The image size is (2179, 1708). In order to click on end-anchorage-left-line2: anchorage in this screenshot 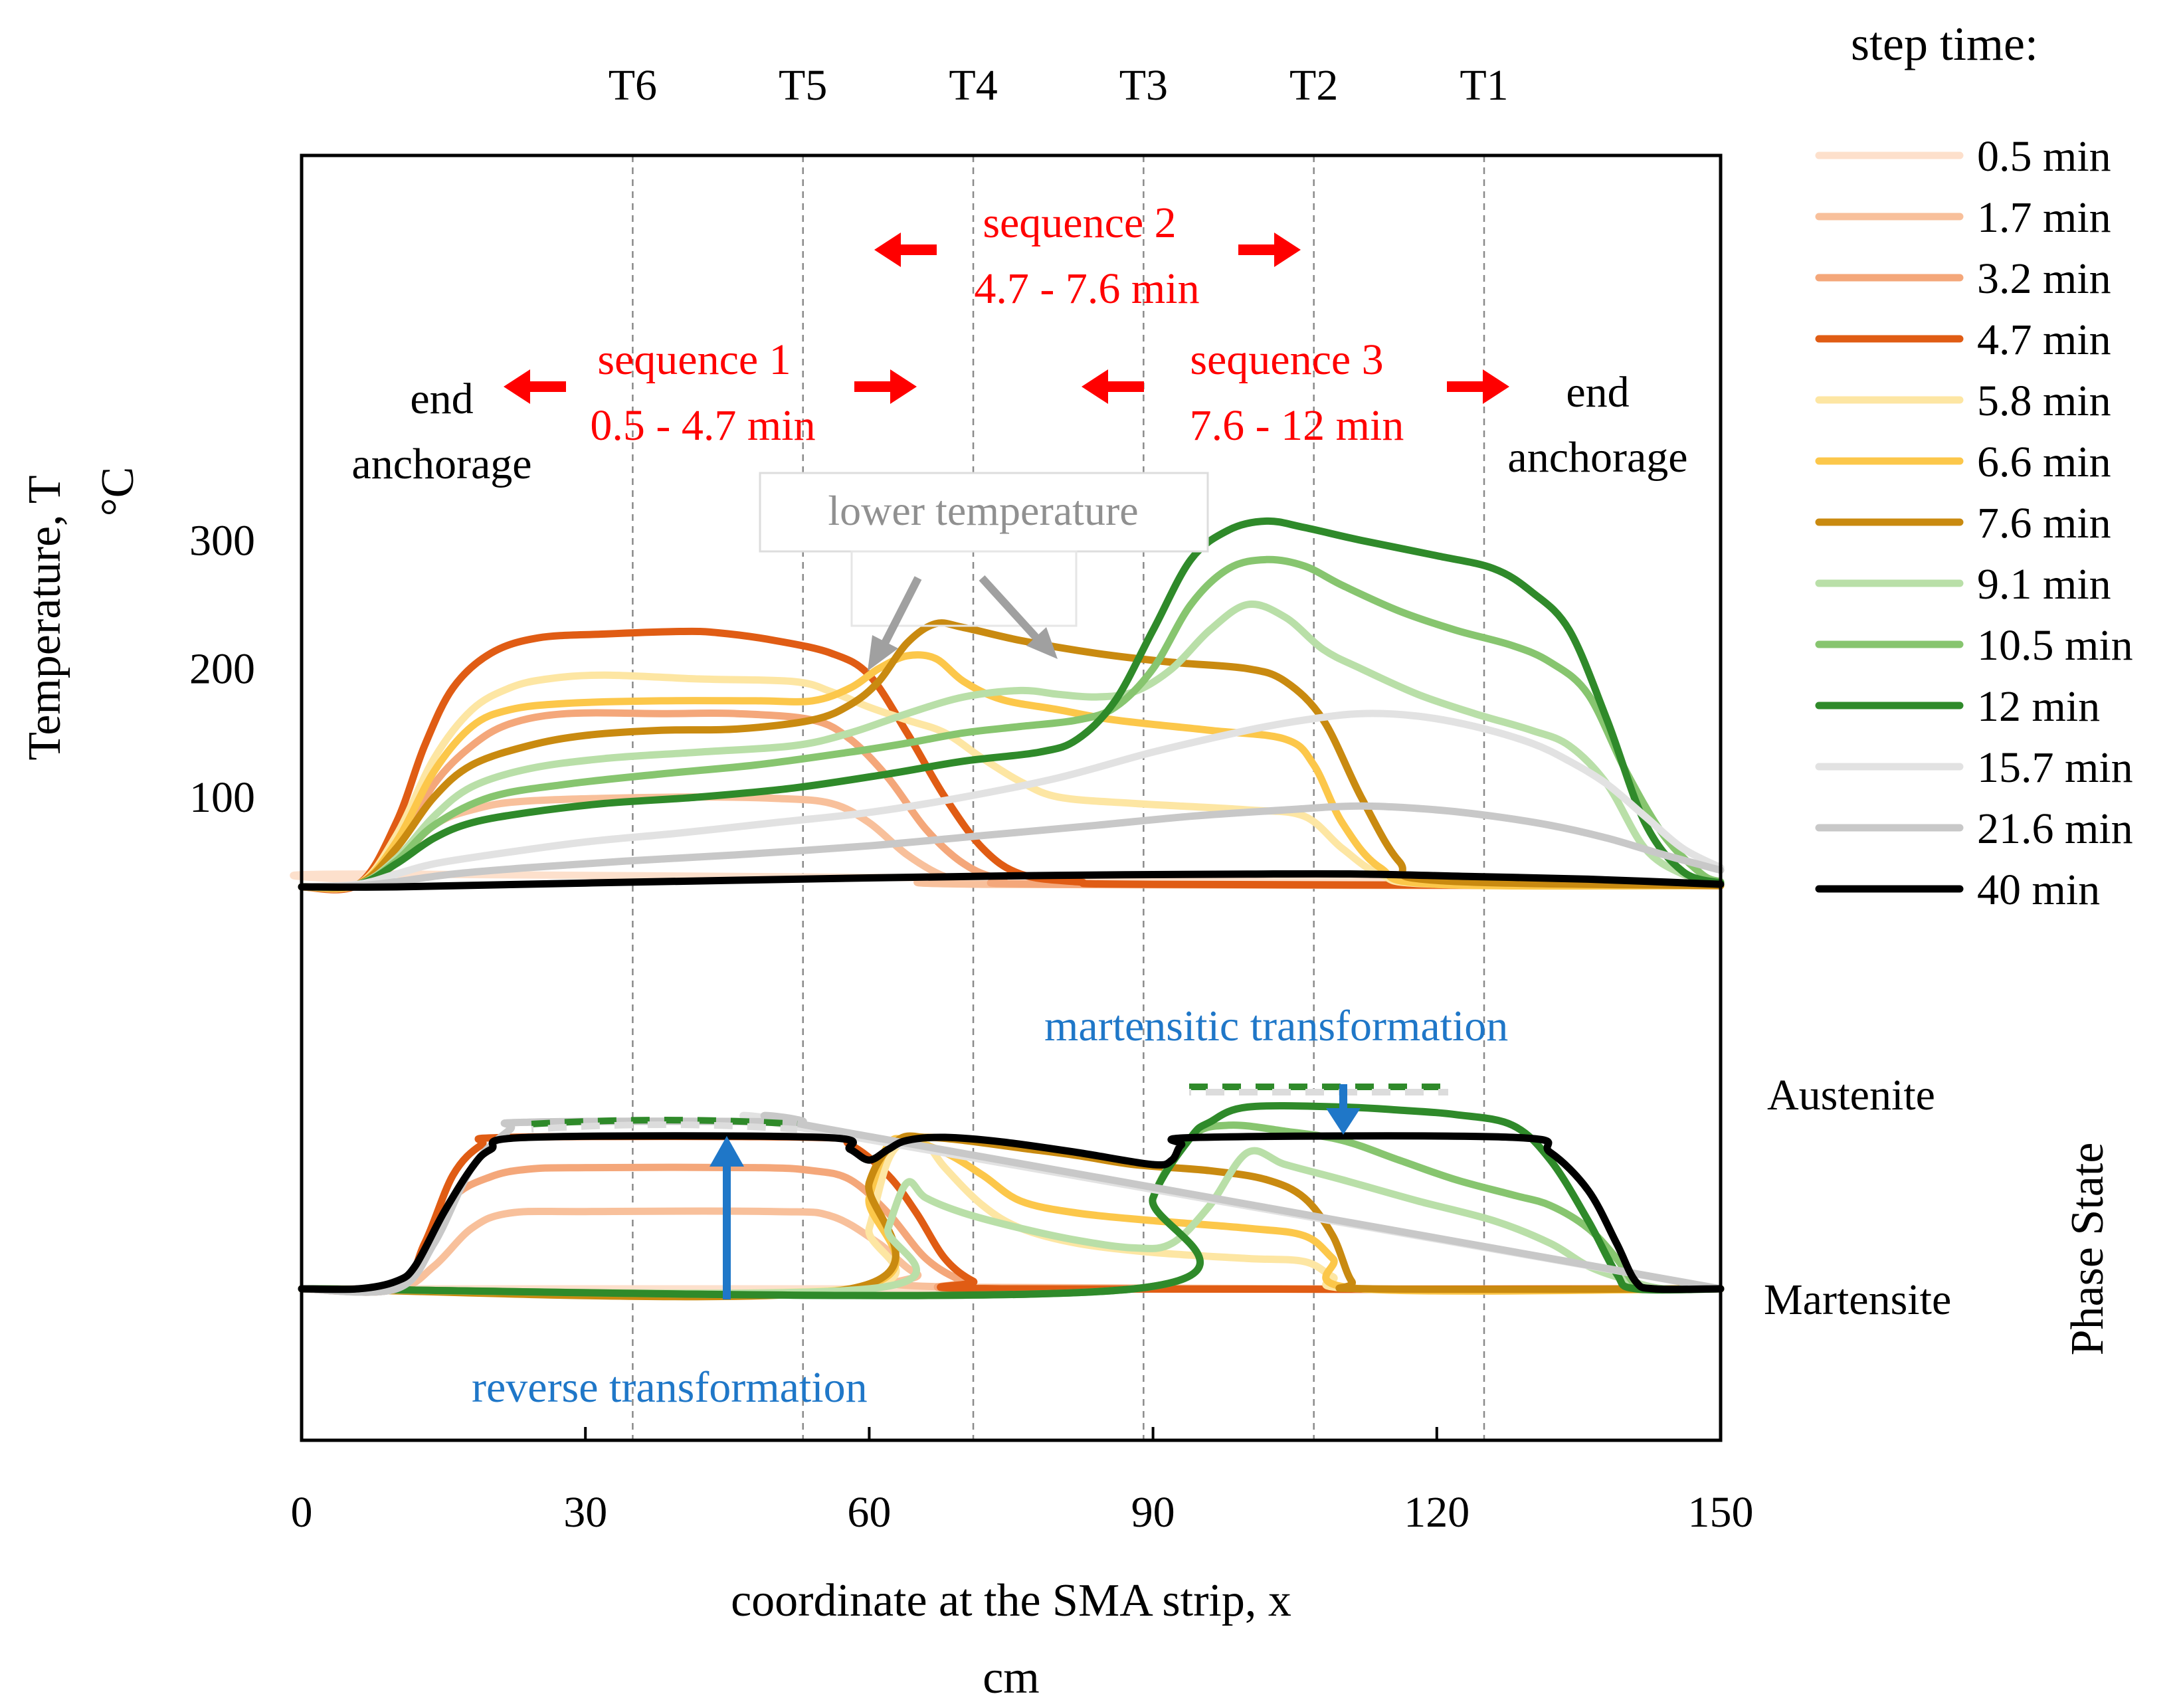, I will do `click(441, 464)`.